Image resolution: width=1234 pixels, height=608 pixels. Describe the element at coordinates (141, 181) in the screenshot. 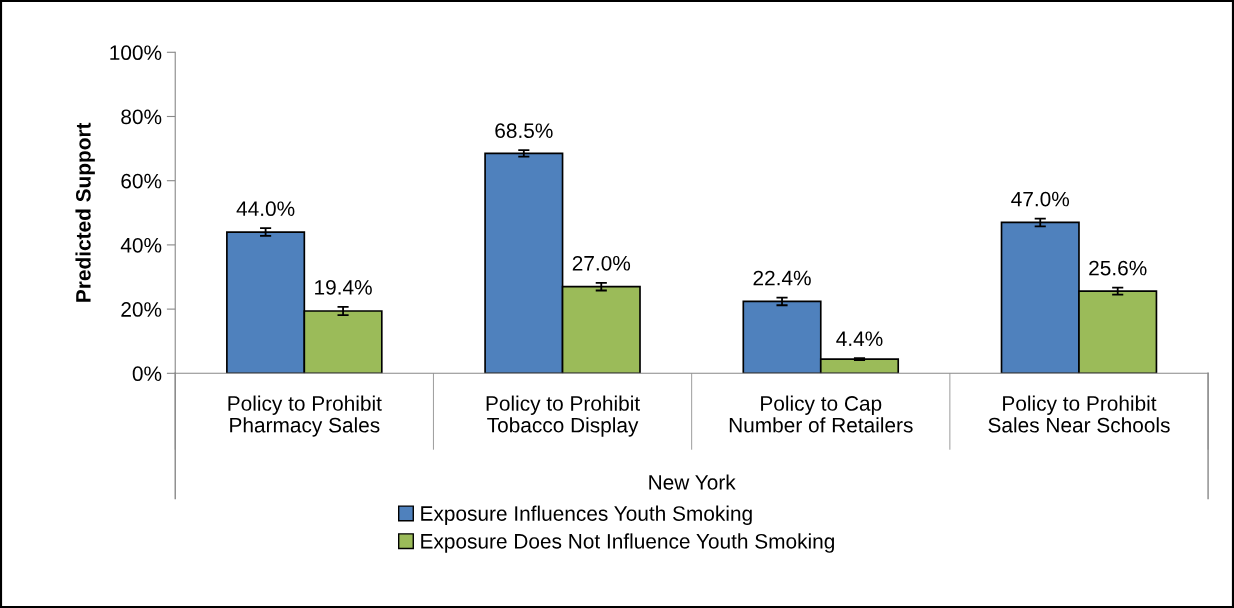

I see `y-tick-label: 60%` at that location.